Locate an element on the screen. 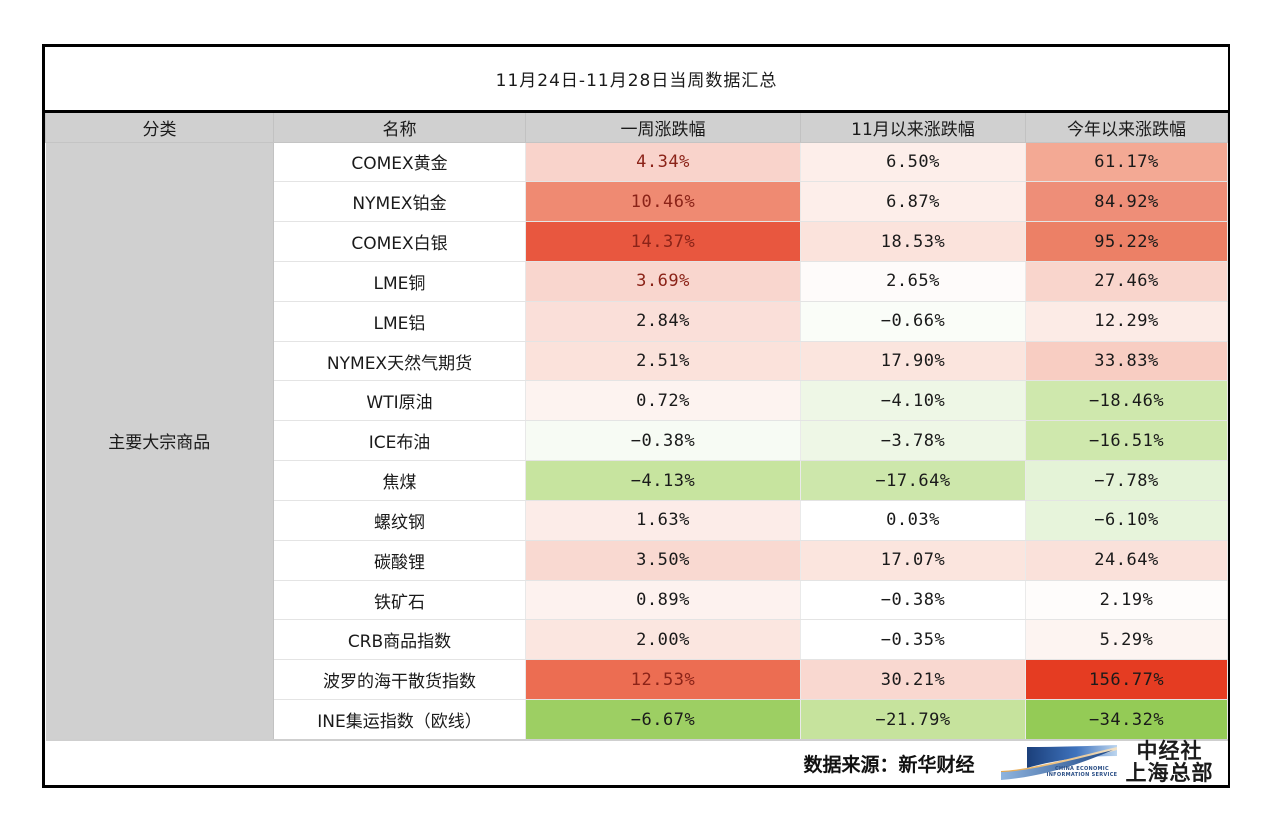  week-change-cell: 3.69% is located at coordinates (663, 281).